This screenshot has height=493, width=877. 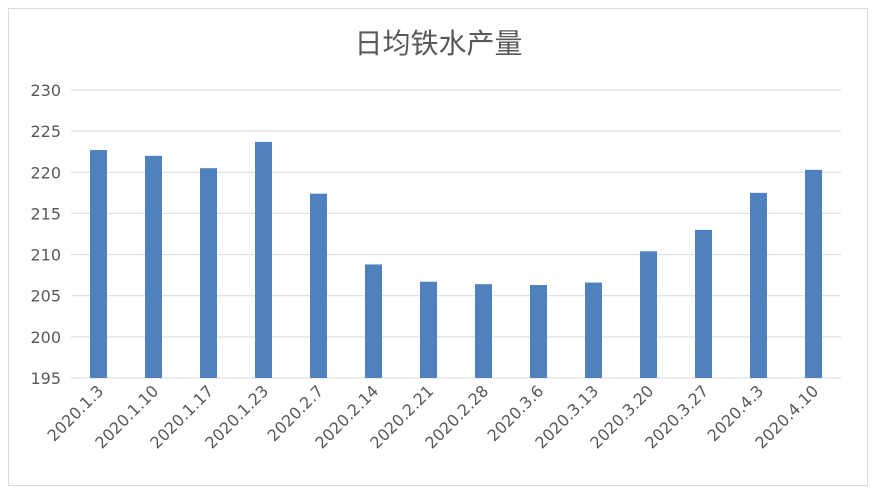 What do you see at coordinates (45, 296) in the screenshot?
I see `y-tick-label: 205` at bounding box center [45, 296].